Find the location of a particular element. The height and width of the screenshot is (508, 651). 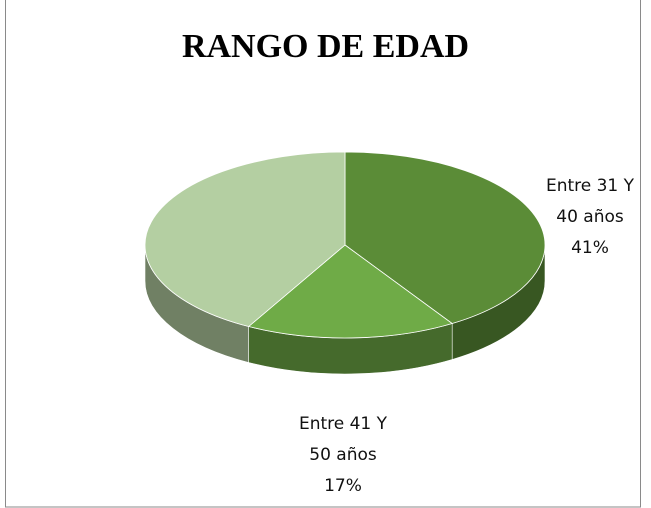

slice-label: Entre 41 Y 50 años 17% is located at coordinates (343, 455).